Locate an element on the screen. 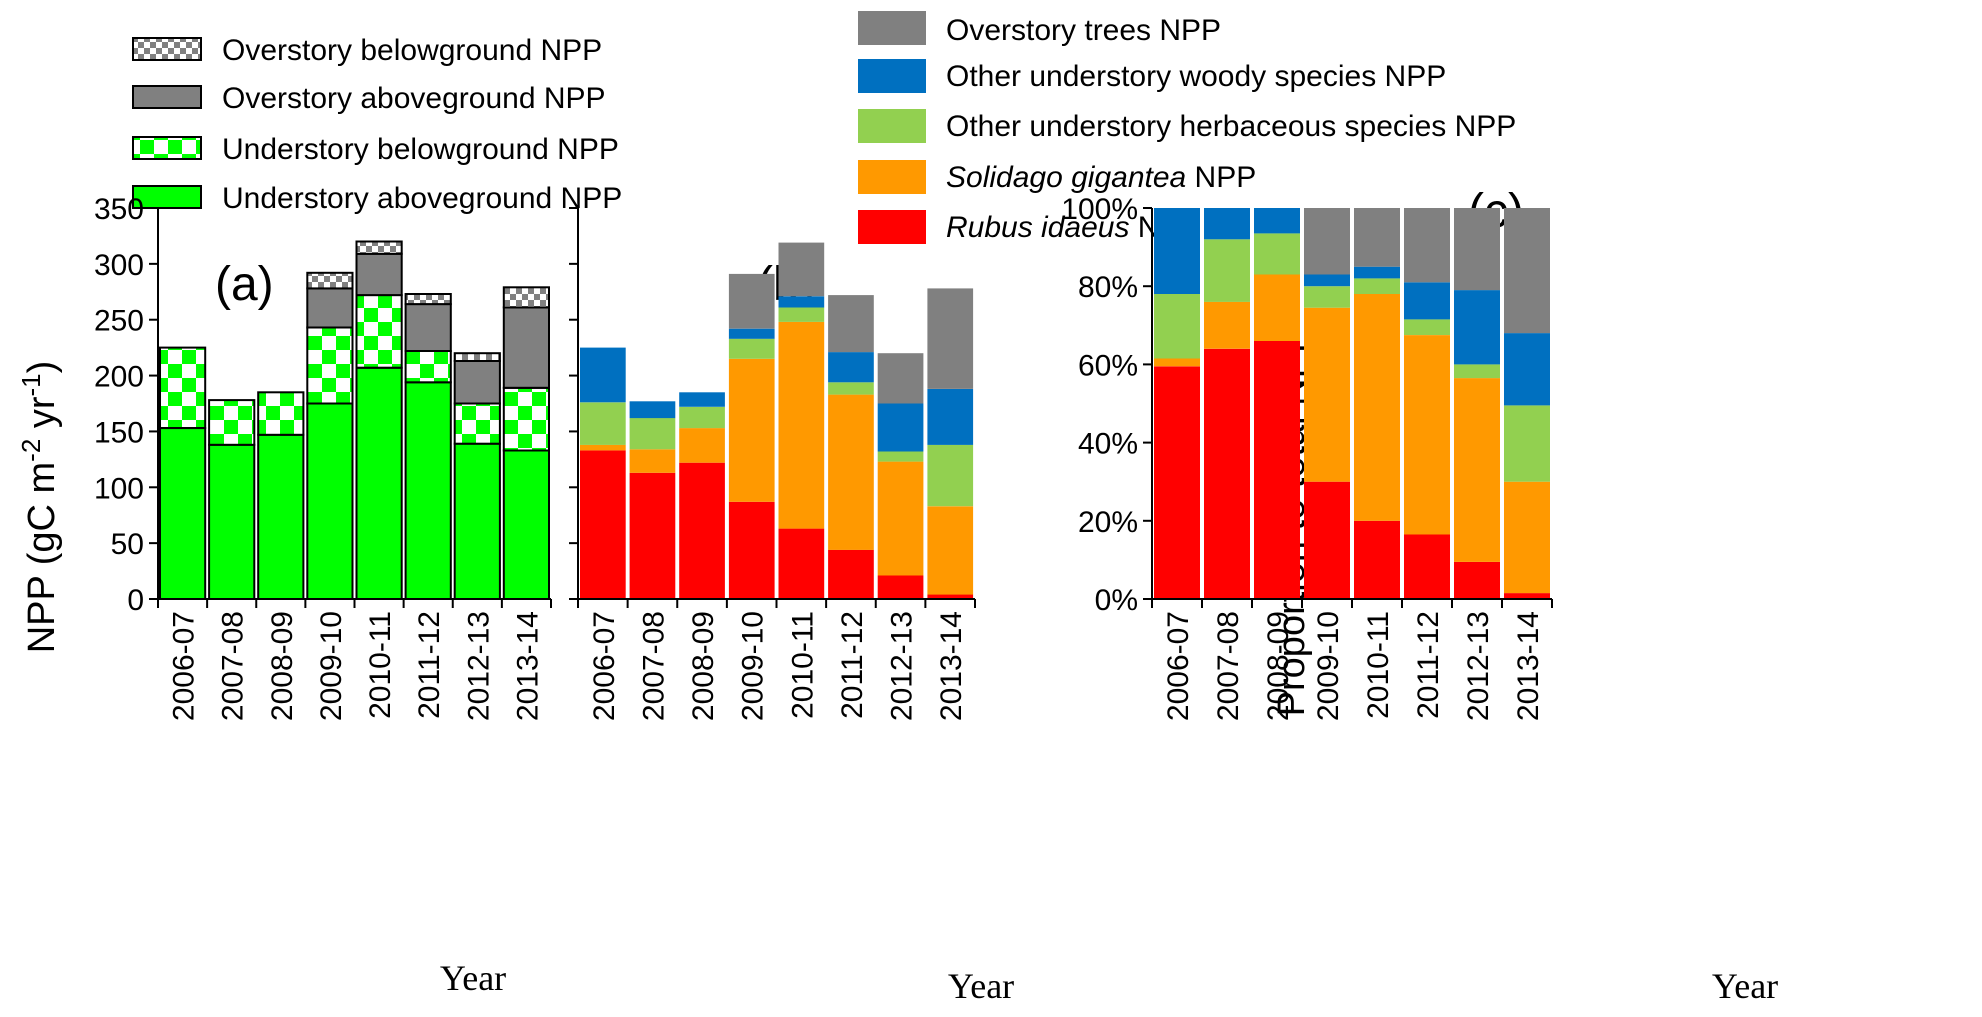 This screenshot has width=1982, height=1017. y-tick-label: 0% is located at coordinates (1116, 600).